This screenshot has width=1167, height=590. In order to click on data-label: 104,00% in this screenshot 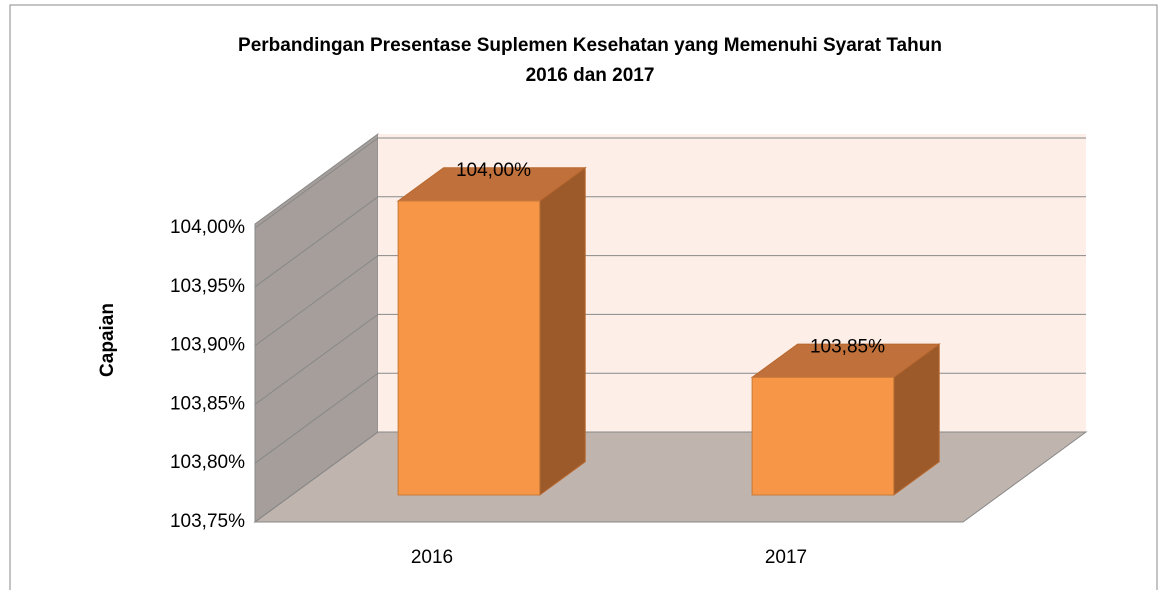, I will do `click(493, 170)`.